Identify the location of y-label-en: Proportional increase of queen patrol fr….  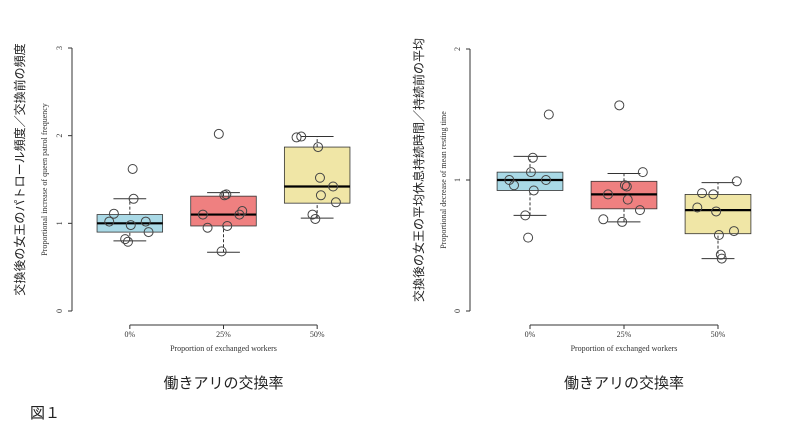
(44, 179).